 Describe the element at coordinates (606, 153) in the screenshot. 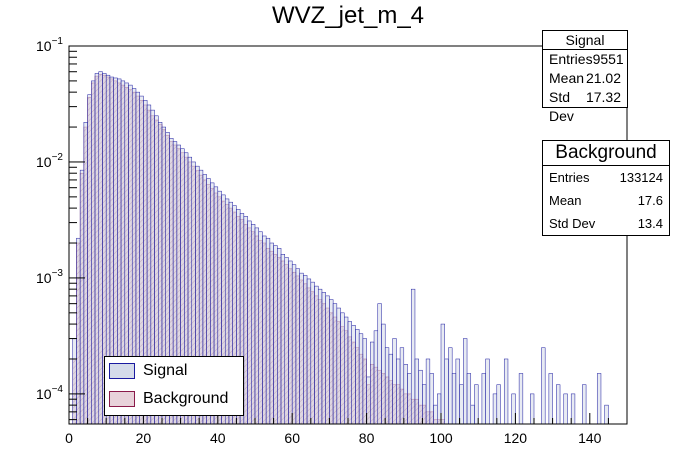

I see `background-stats-title: Background` at that location.